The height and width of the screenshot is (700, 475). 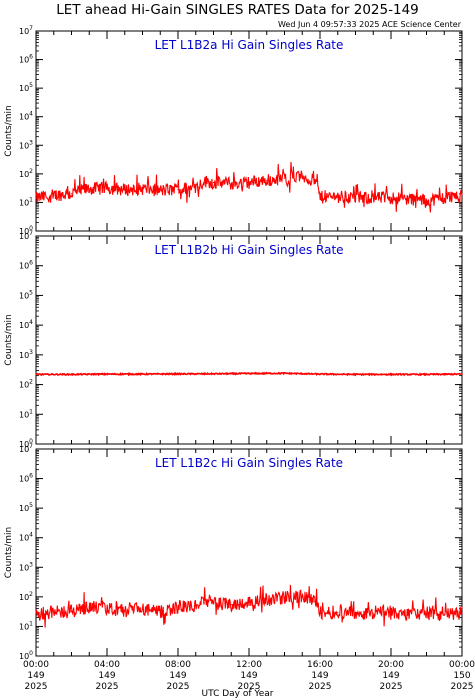 What do you see at coordinates (248, 250) in the screenshot?
I see `panel-title: LET L1B2b Hi Gain Singles Rate` at bounding box center [248, 250].